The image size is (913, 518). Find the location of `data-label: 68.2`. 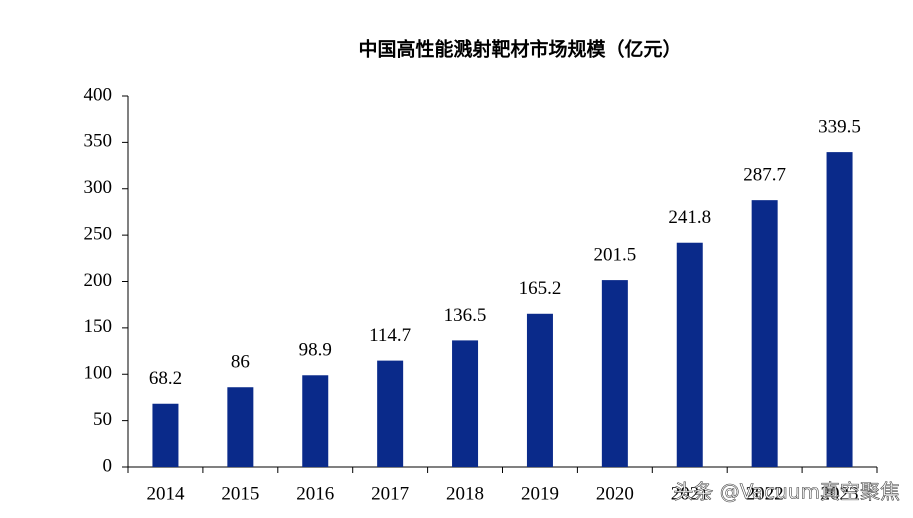

data-label: 68.2 is located at coordinates (165, 378).